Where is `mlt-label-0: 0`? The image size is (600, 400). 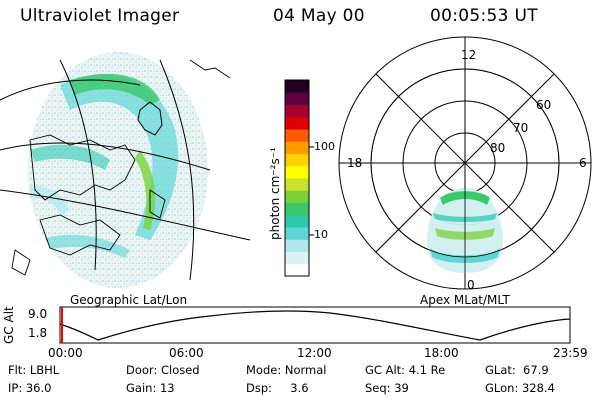
mlt-label-0: 0 is located at coordinates (471, 285).